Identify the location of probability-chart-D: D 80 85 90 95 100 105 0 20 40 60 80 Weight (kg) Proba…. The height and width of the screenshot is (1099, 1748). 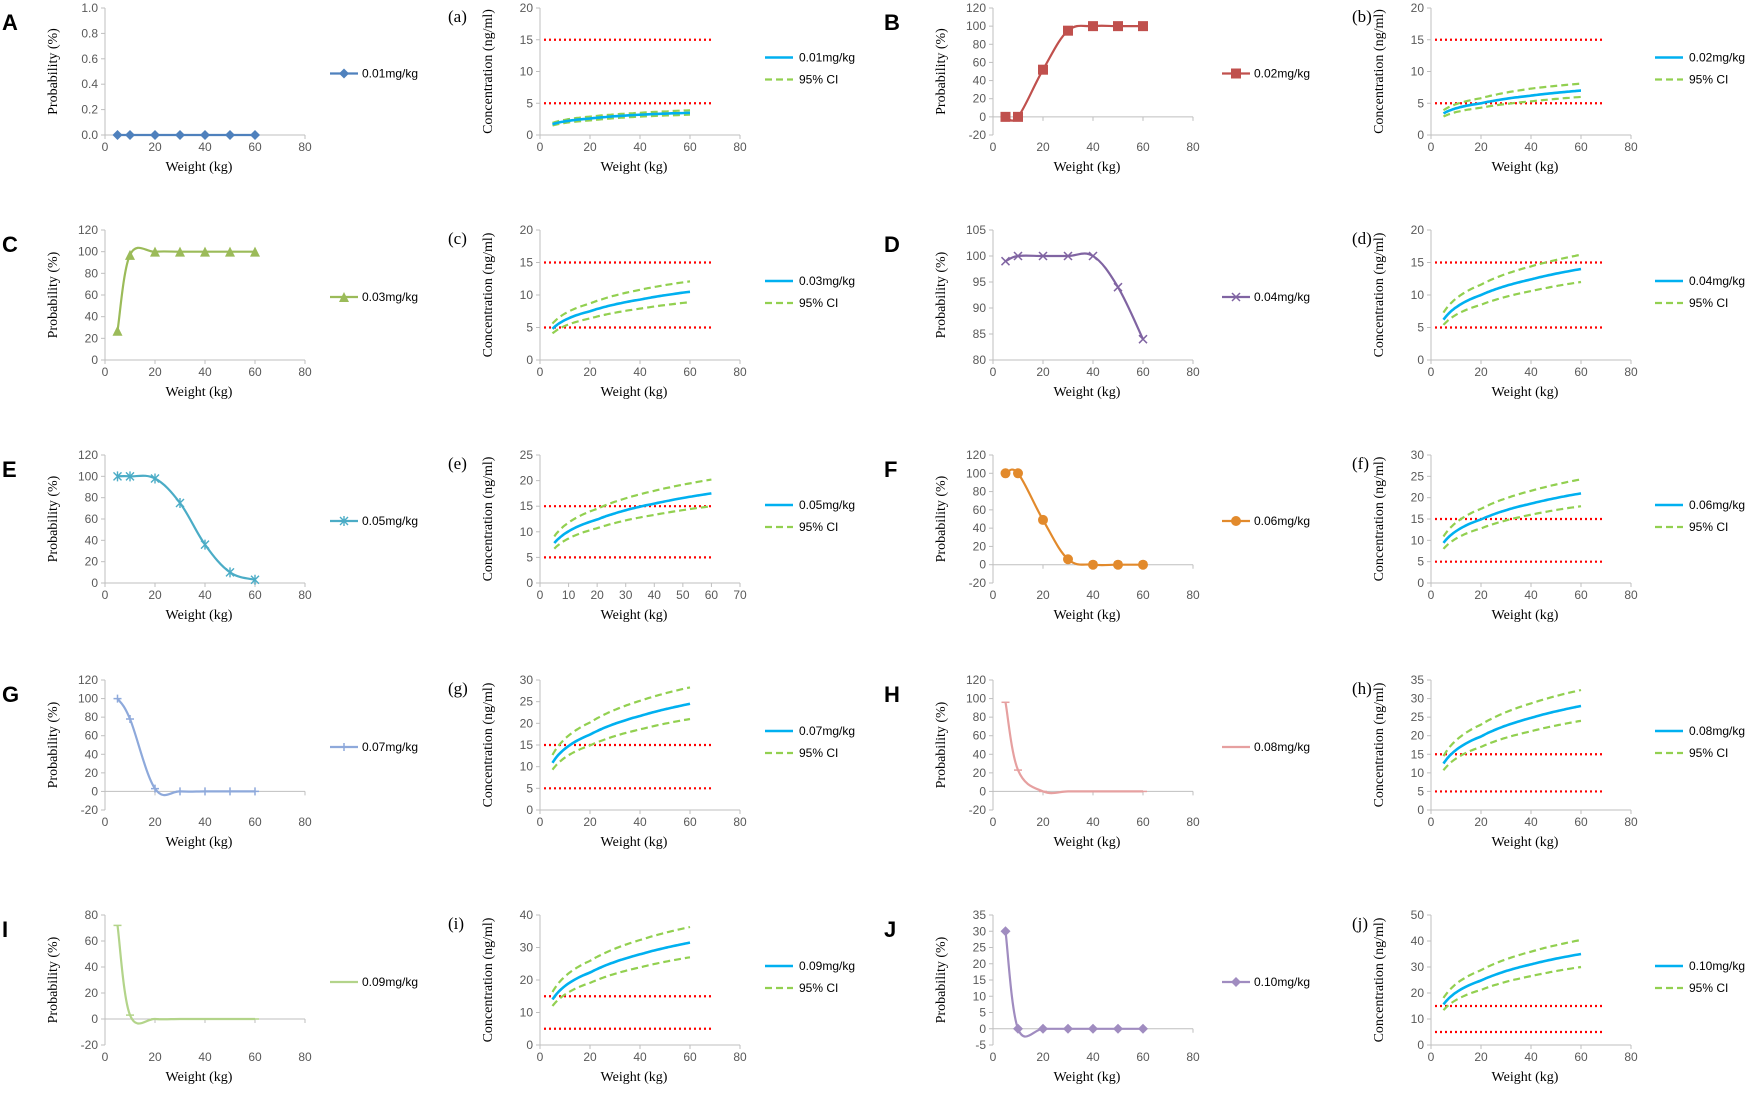
(1097, 311).